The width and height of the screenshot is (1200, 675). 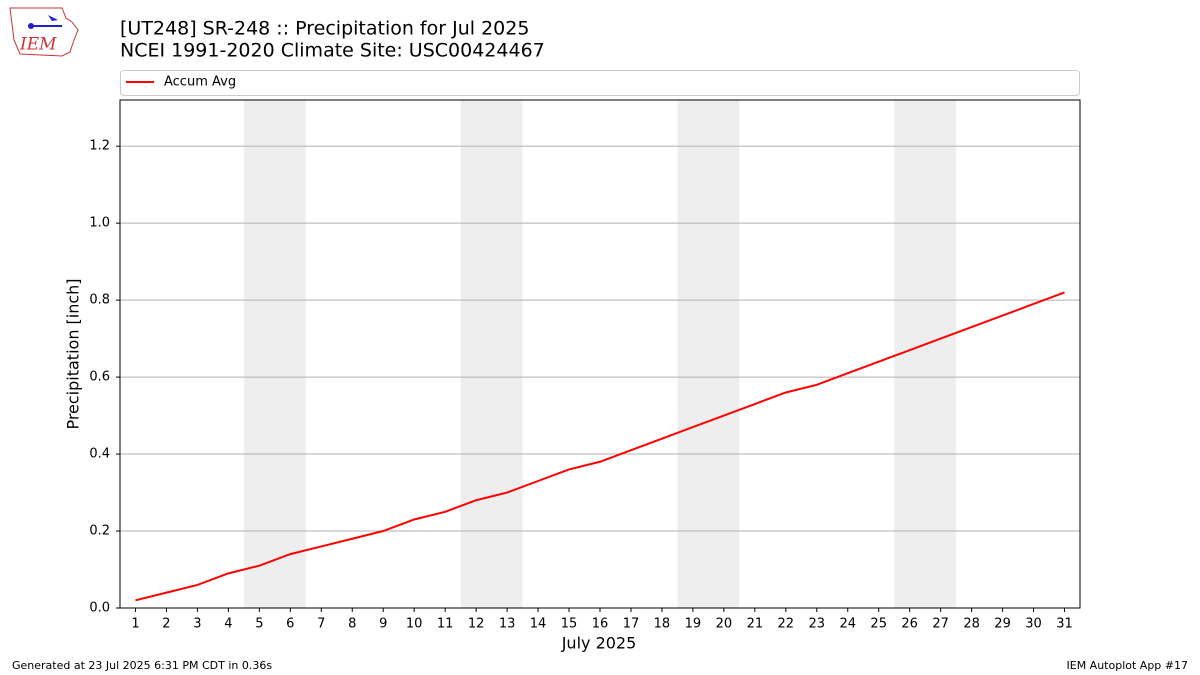 I want to click on x-tick-label: 27, so click(x=940, y=624).